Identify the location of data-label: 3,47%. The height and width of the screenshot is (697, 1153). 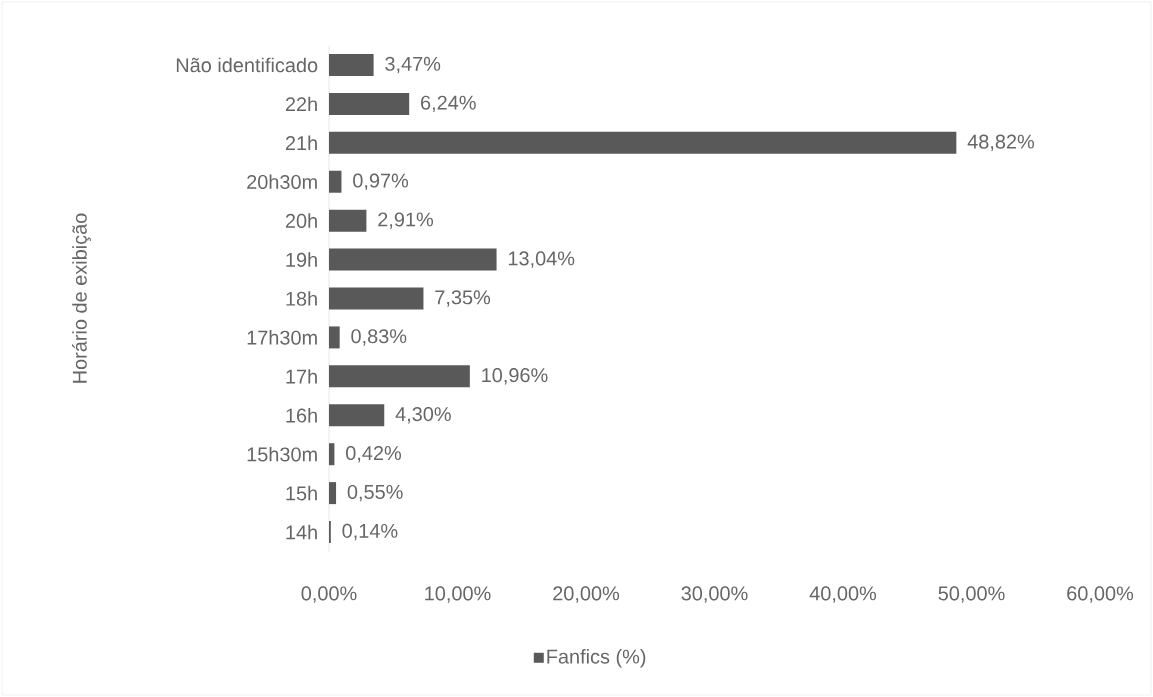
(413, 65).